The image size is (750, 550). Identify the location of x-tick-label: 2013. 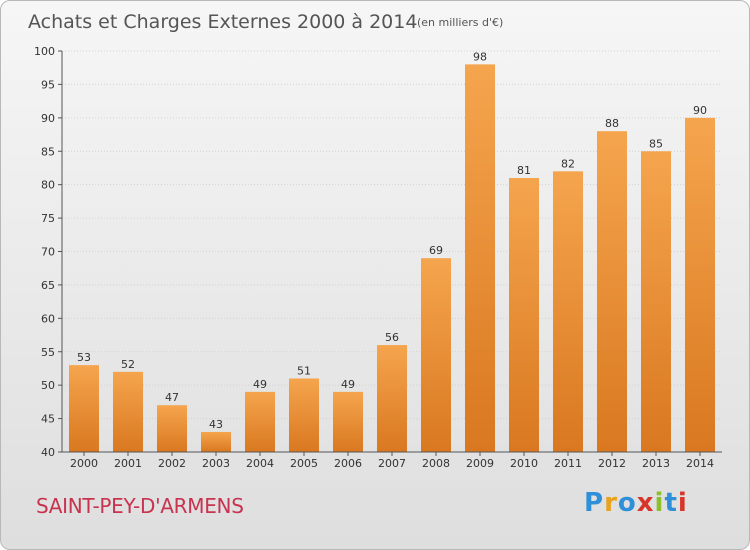
(656, 463).